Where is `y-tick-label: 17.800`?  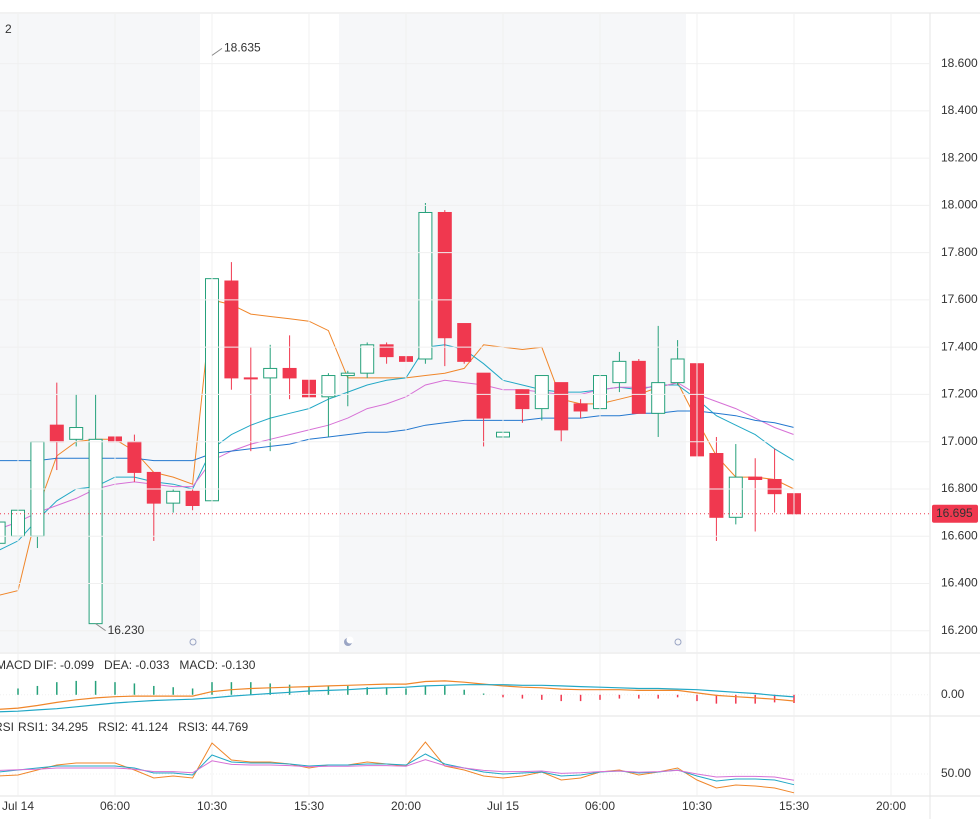
y-tick-label: 17.800 is located at coordinates (959, 252).